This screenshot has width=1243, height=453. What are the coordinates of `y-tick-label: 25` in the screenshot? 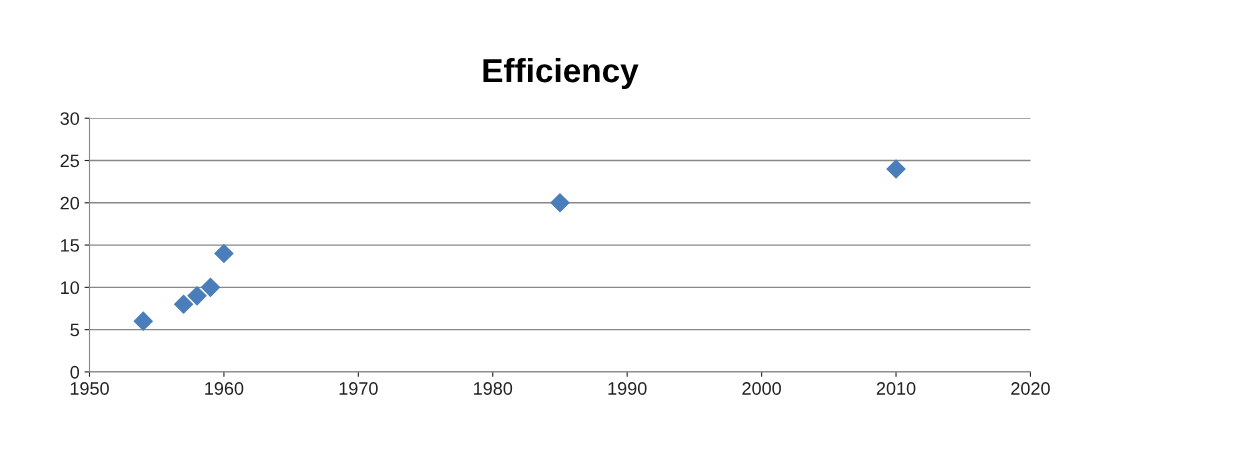 It's located at (70, 161).